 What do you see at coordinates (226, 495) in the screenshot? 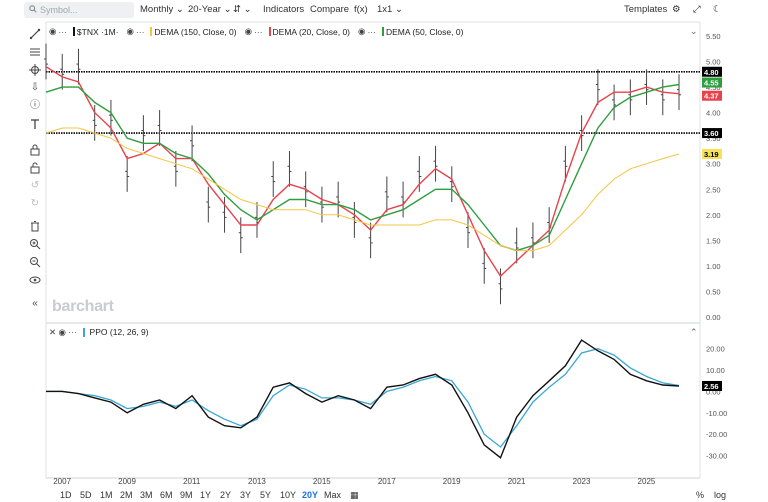
I see `range-2y: 2Y` at bounding box center [226, 495].